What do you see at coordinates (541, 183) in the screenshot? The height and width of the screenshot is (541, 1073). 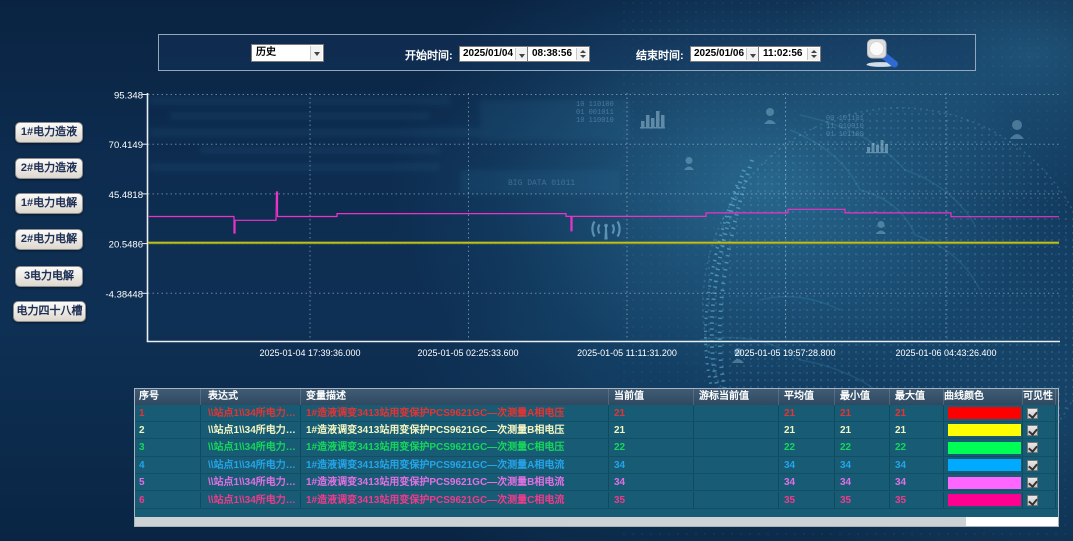 I see `svg-text: BIG DATA 01011` at bounding box center [541, 183].